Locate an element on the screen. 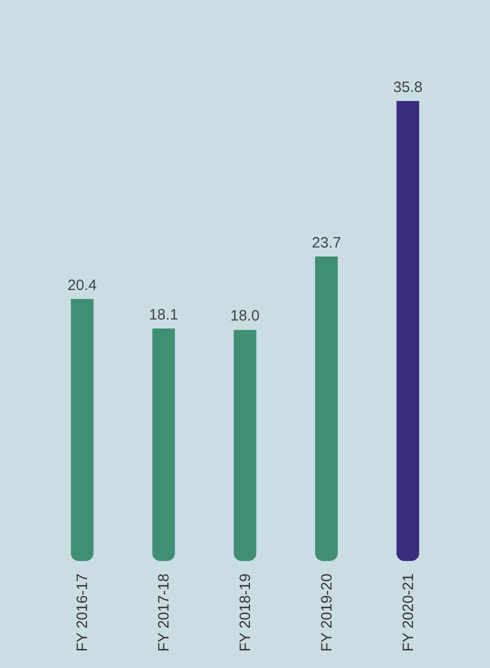 The height and width of the screenshot is (668, 490). x-tick-label: FY 2016-17 is located at coordinates (83, 613).